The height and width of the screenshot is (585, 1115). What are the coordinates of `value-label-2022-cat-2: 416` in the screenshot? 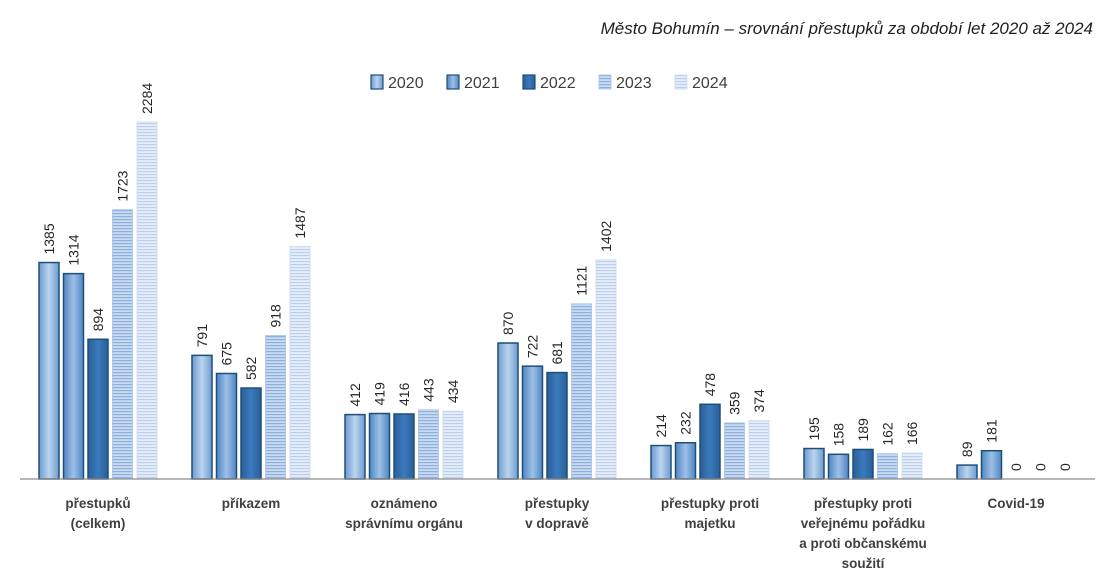 It's located at (404, 394).